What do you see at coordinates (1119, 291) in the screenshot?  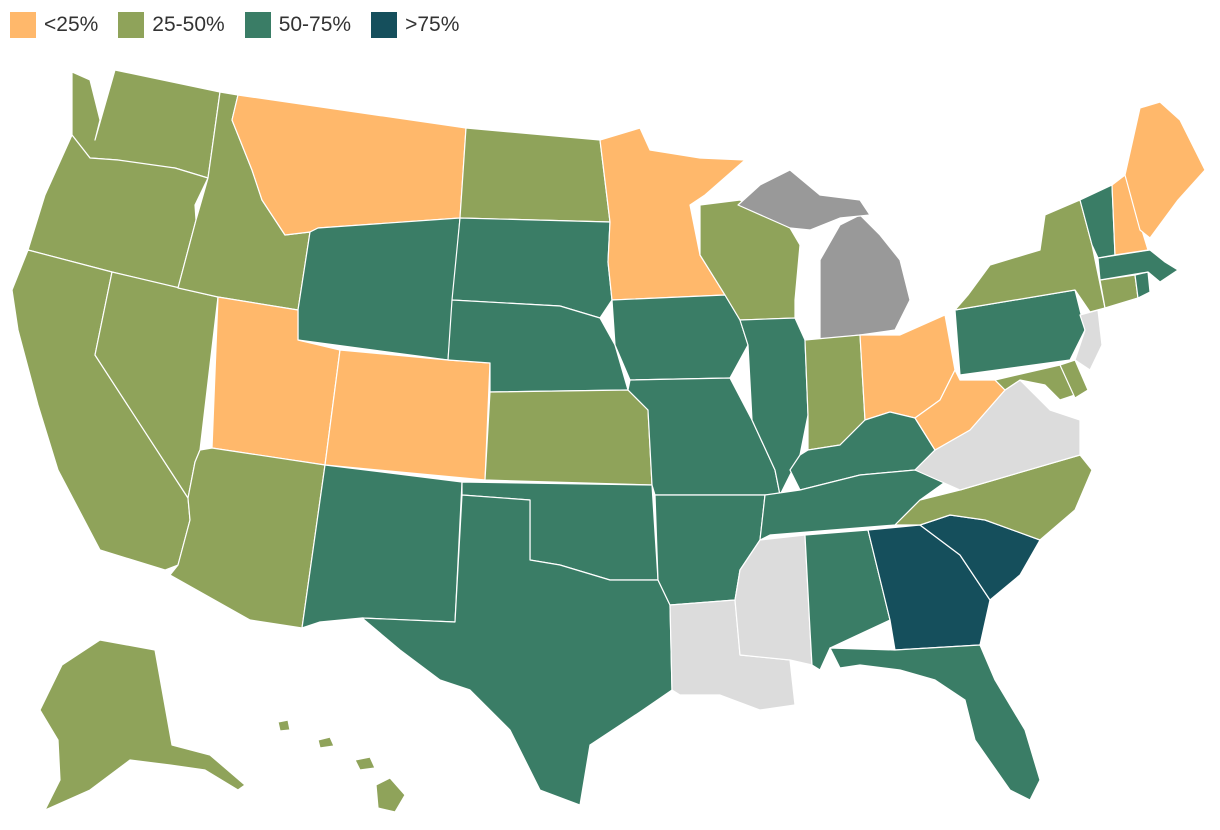 I see `state-connecticut` at bounding box center [1119, 291].